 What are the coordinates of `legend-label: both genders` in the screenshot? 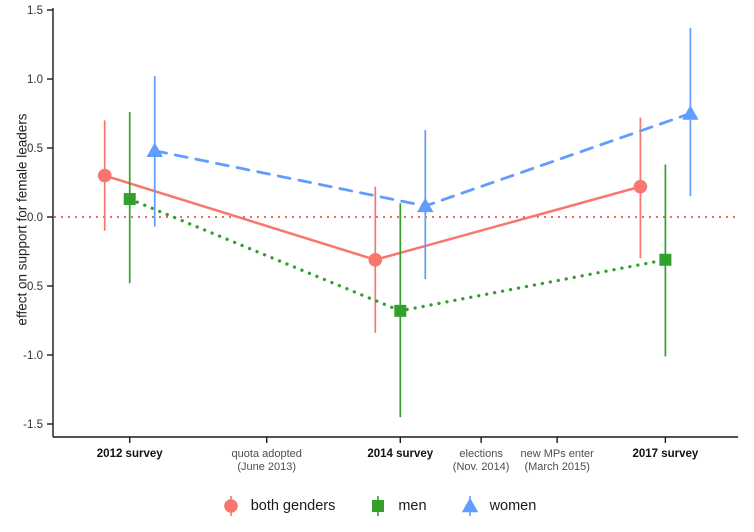 It's located at (293, 506).